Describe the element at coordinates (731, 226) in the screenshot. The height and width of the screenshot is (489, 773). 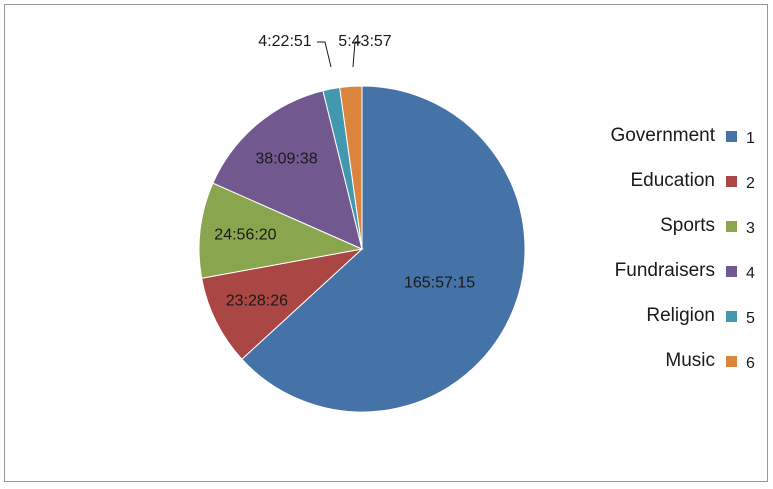
I see `legend-swatch-sports` at that location.